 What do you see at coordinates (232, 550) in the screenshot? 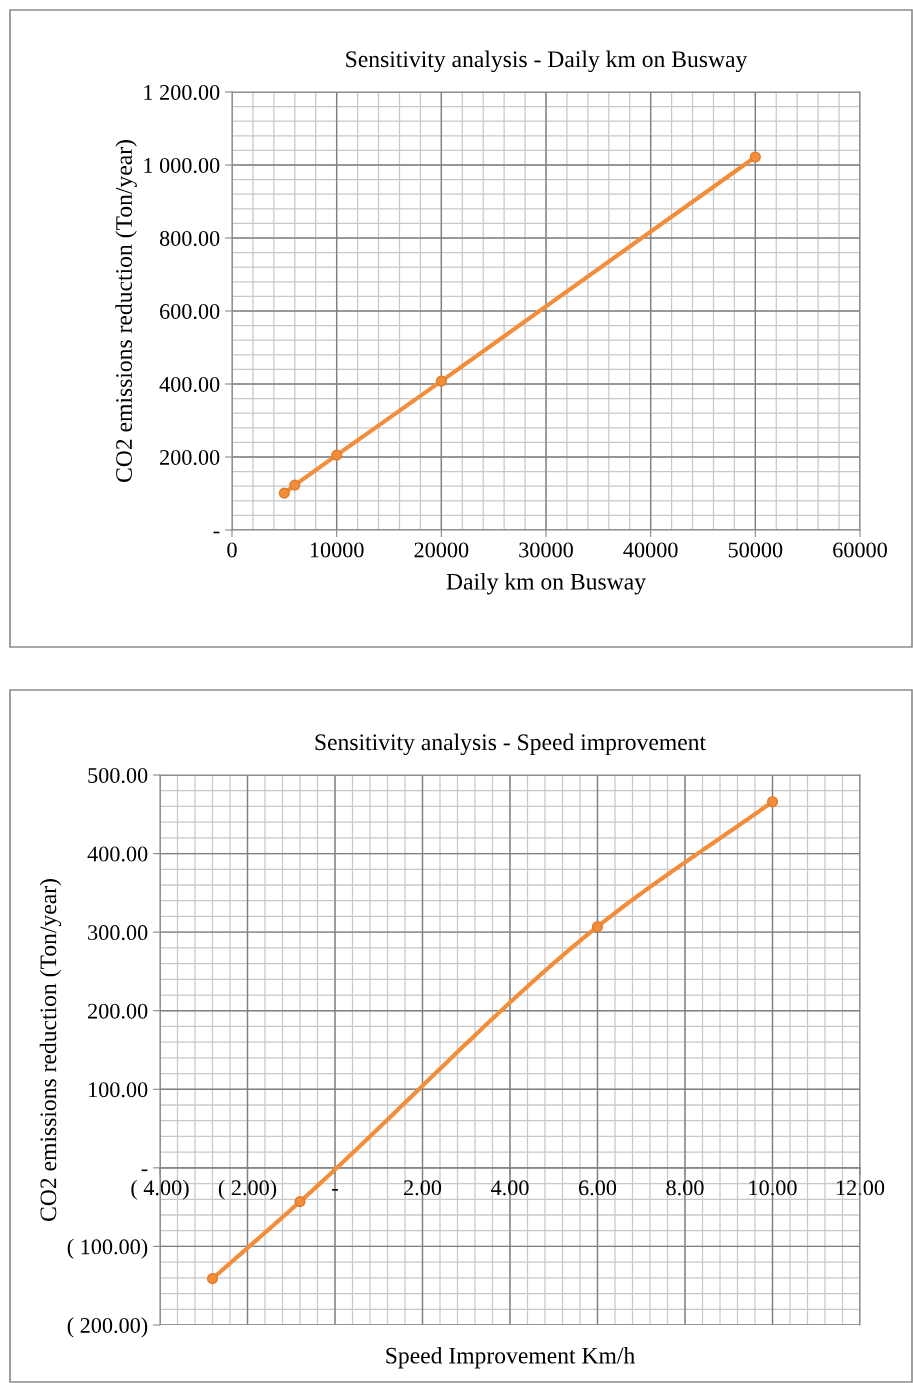
I see `x-tick-label: 0` at bounding box center [232, 550].